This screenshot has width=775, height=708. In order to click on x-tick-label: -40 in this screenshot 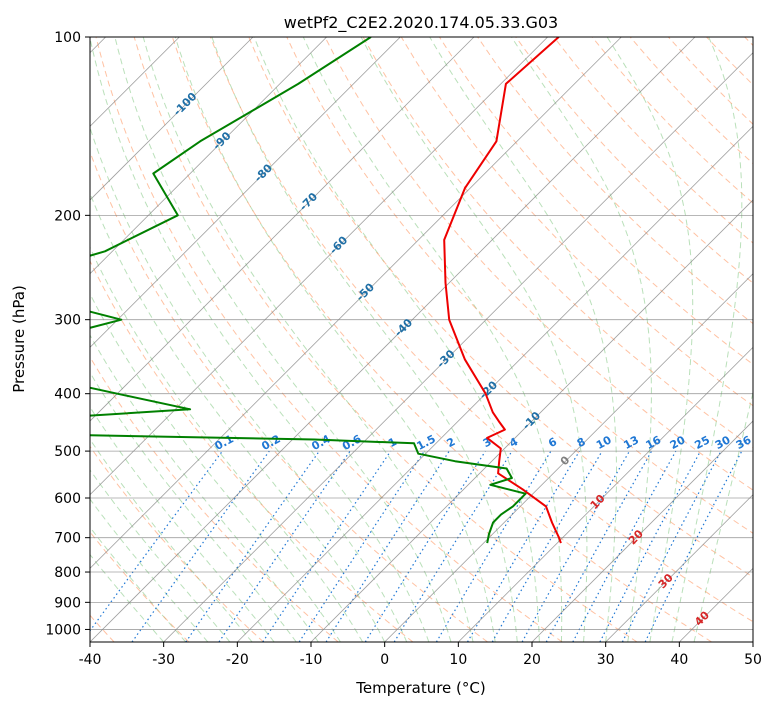, I will do `click(90, 660)`.